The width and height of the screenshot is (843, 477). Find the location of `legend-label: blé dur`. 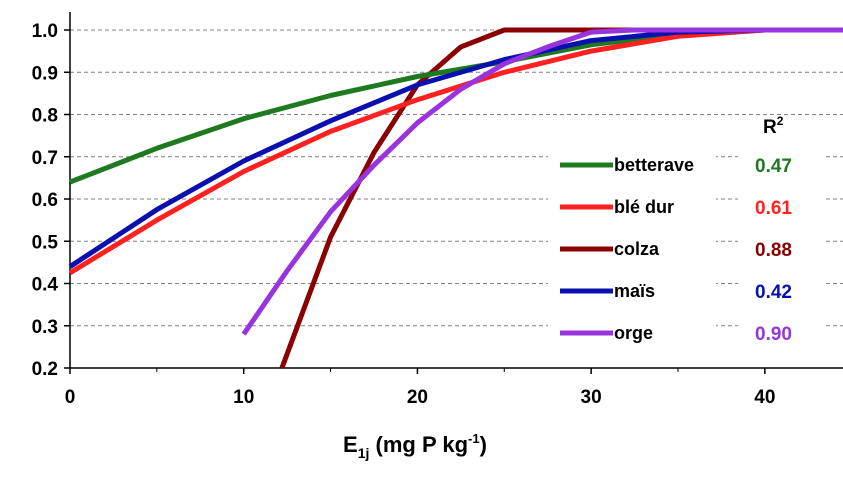

legend-label: blé dur is located at coordinates (644, 207).